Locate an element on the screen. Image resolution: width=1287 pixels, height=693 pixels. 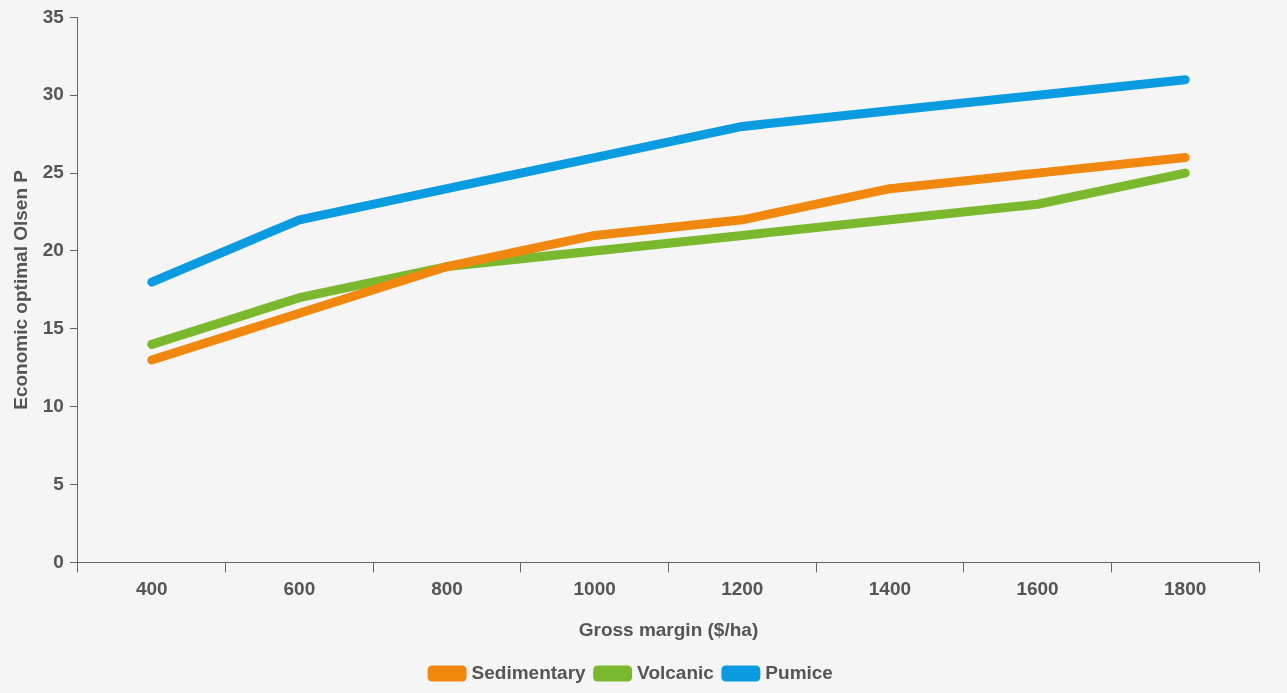
x-tick-label: 1000 is located at coordinates (594, 589).